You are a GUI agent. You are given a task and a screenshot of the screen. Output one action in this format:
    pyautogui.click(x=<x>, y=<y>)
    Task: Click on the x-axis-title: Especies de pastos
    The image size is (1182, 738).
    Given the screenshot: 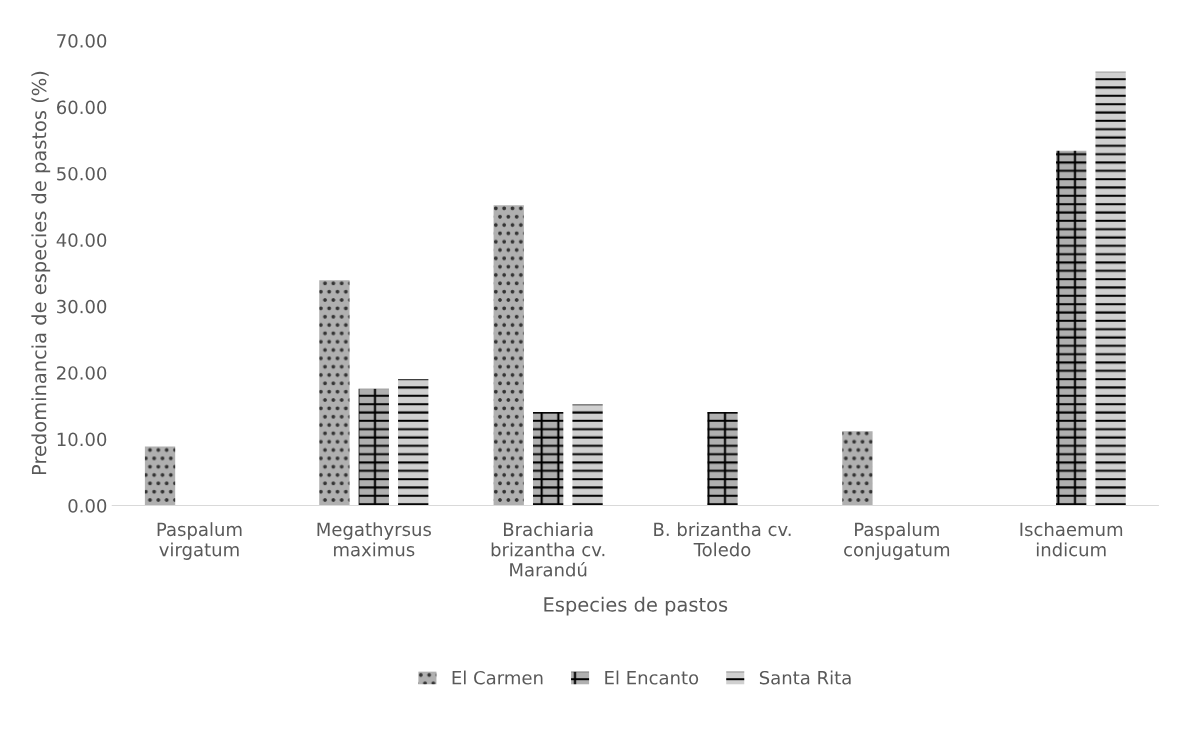 What is the action you would take?
    pyautogui.click(x=636, y=606)
    